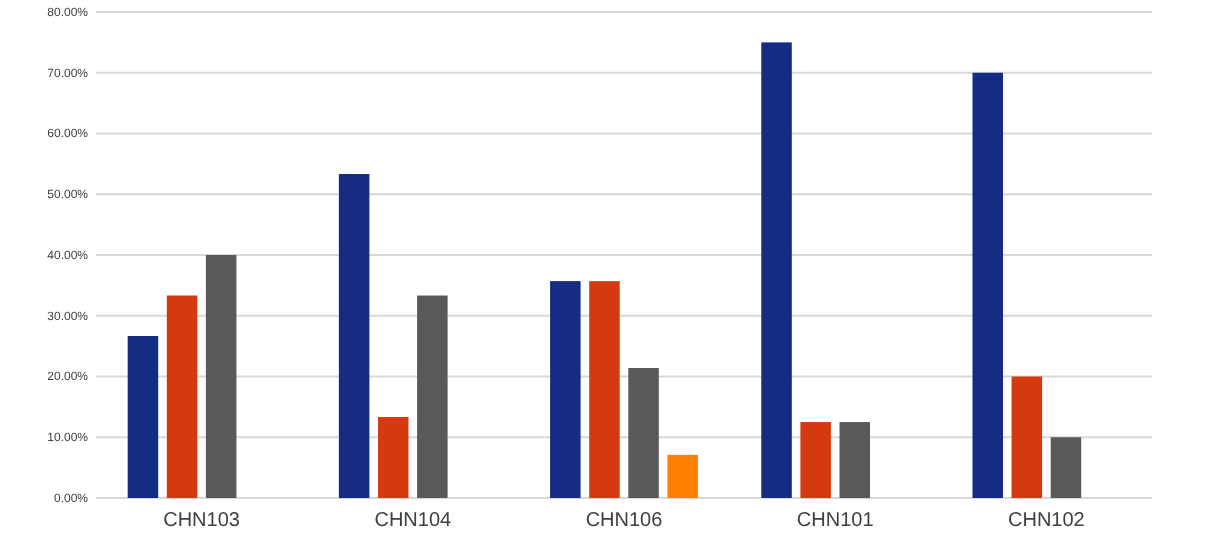 The image size is (1208, 540). I want to click on x-tick-label: CHN101, so click(835, 521).